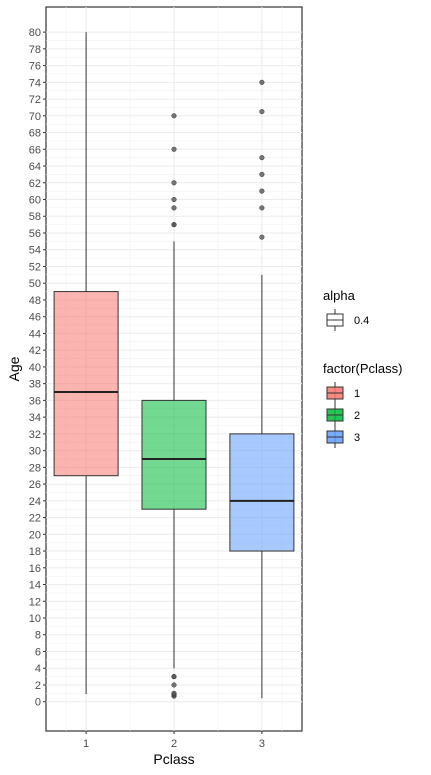 The image size is (431, 775). I want to click on y-tick-label: 60, so click(35, 201).